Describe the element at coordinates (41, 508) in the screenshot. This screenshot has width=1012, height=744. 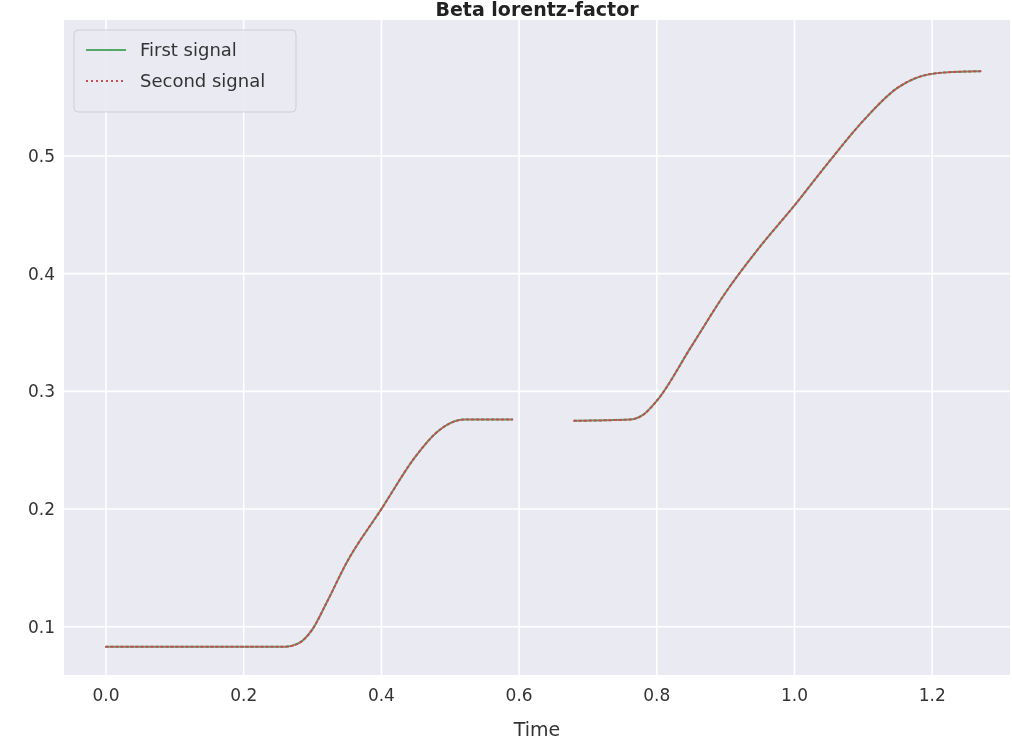
I see `y-tick-label: 0.2` at that location.